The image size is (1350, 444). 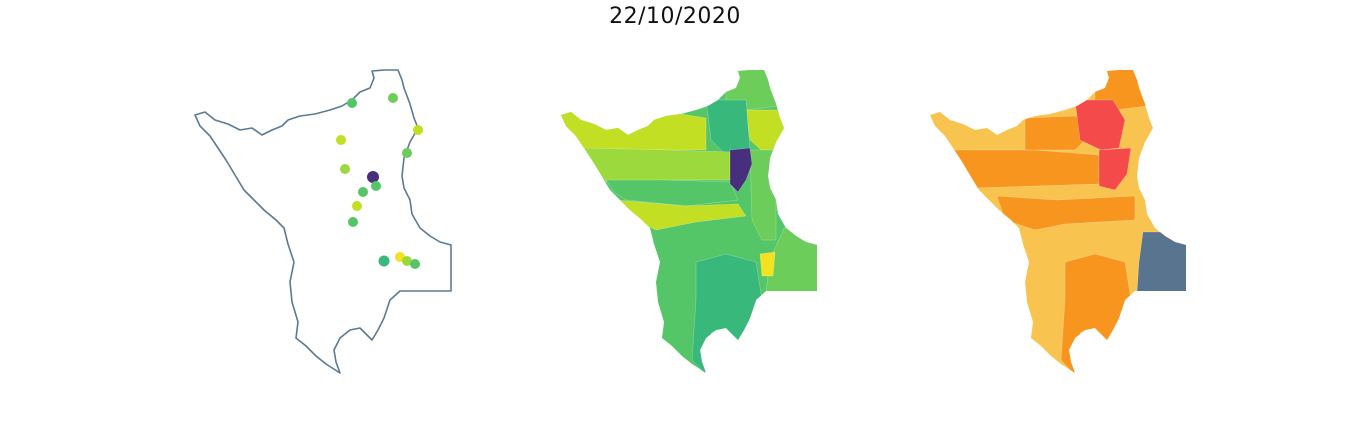 What do you see at coordinates (1161, 262) in the screenshot?
I see `risk-southeast-slate` at bounding box center [1161, 262].